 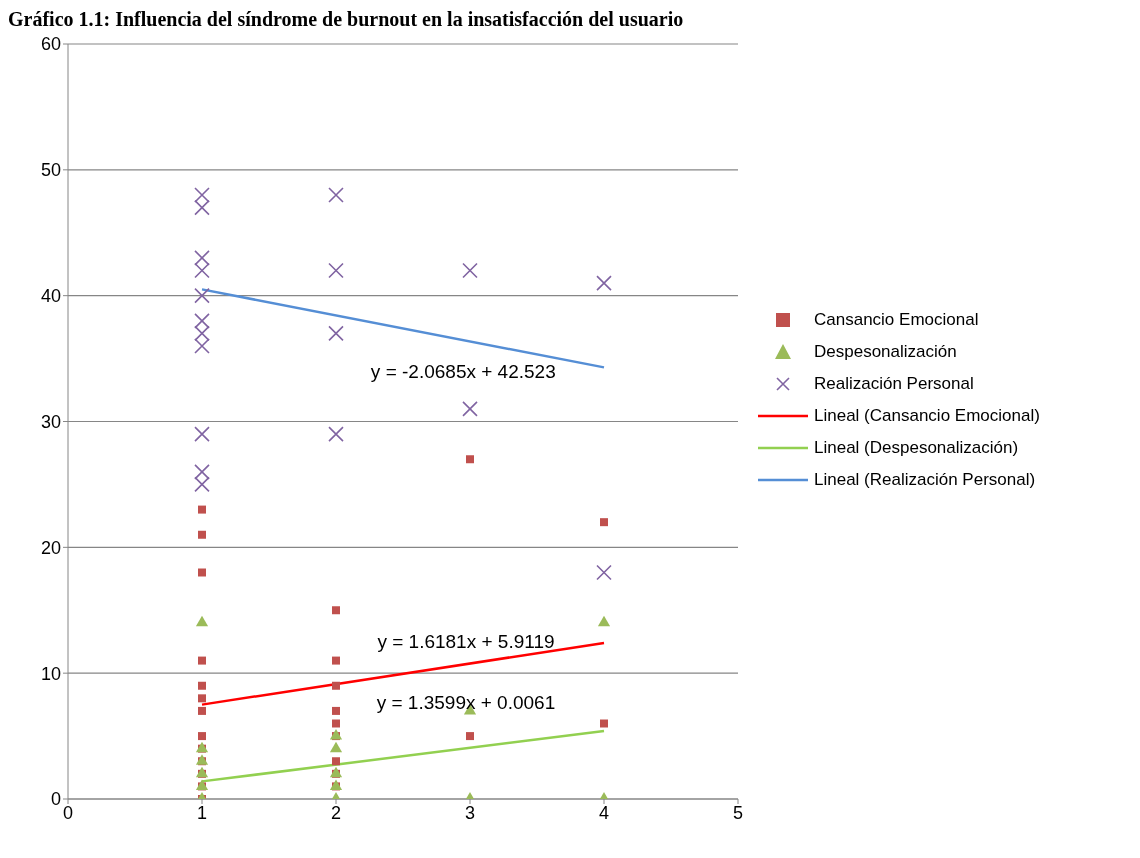 What do you see at coordinates (50, 421) in the screenshot?
I see `y-tick-label: 30` at bounding box center [50, 421].